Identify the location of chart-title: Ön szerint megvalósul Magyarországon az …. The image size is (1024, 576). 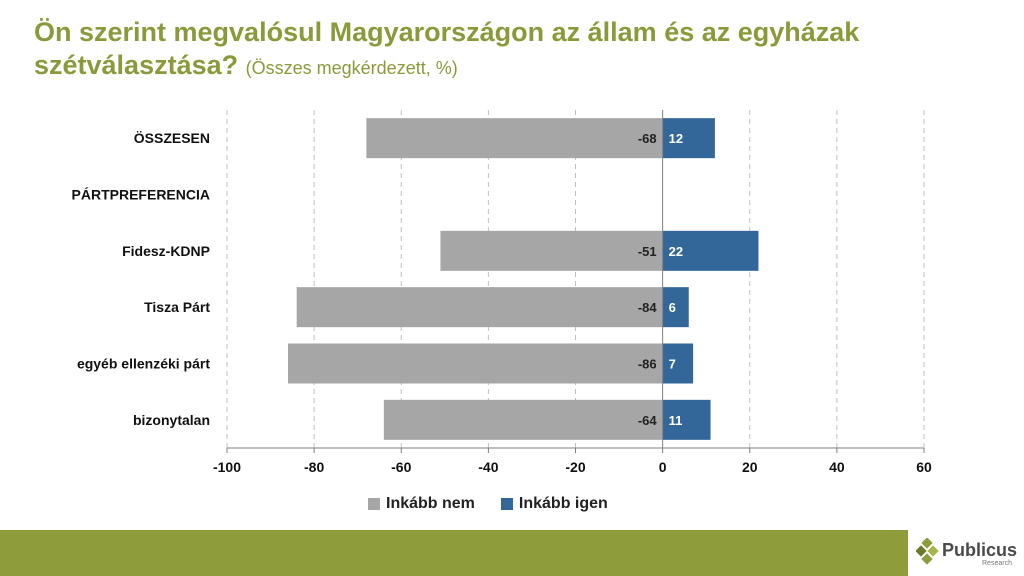
(484, 50).